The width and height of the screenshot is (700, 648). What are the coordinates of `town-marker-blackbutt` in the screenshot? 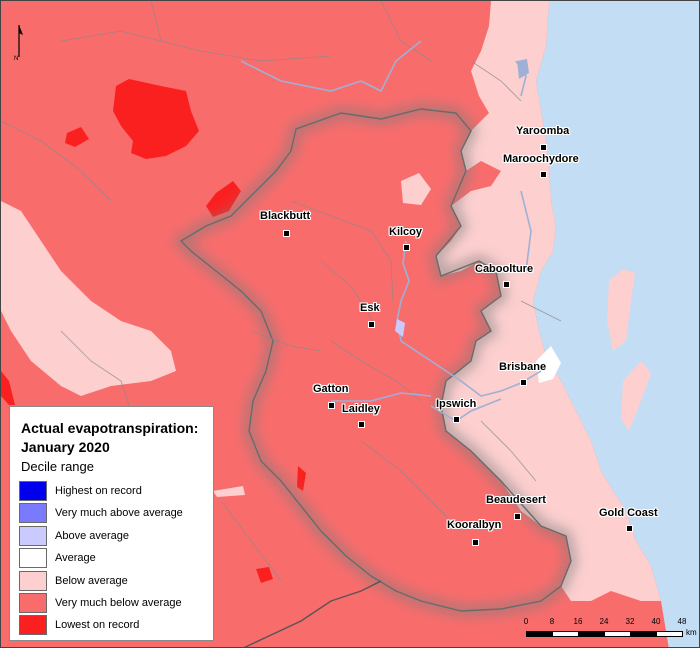 It's located at (286, 233).